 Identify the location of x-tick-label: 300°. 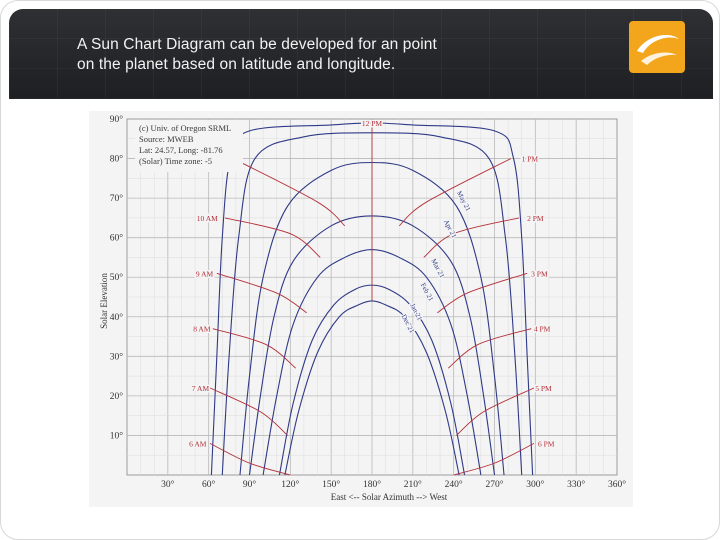
(535, 484).